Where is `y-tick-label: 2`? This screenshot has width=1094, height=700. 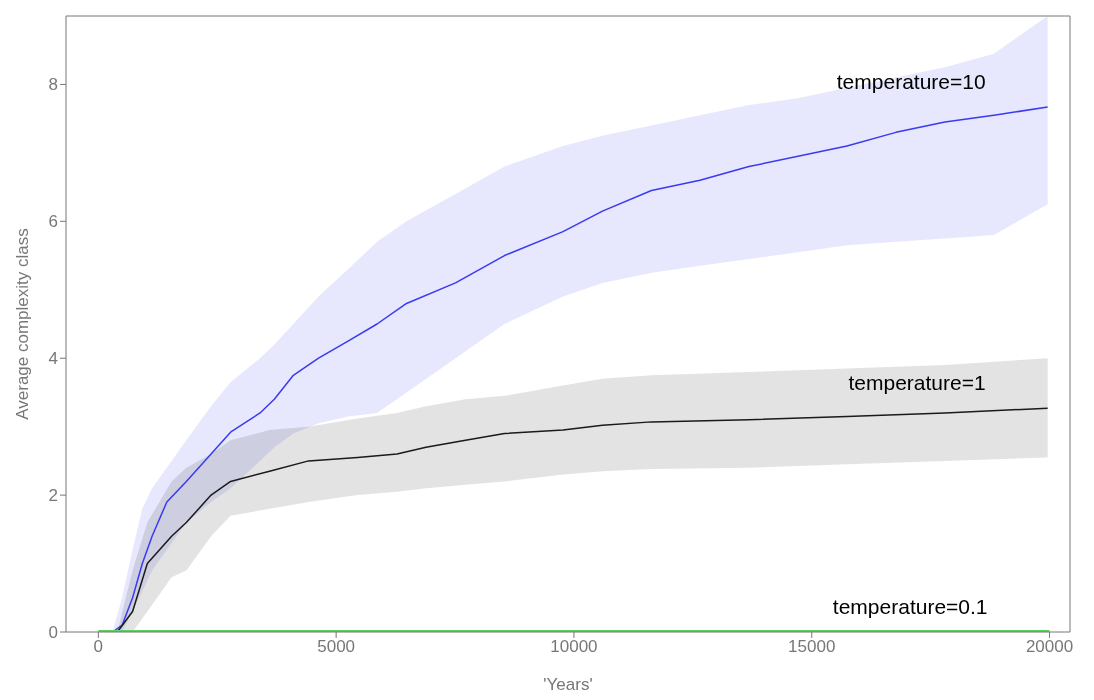
y-tick-label: 2 is located at coordinates (53, 496).